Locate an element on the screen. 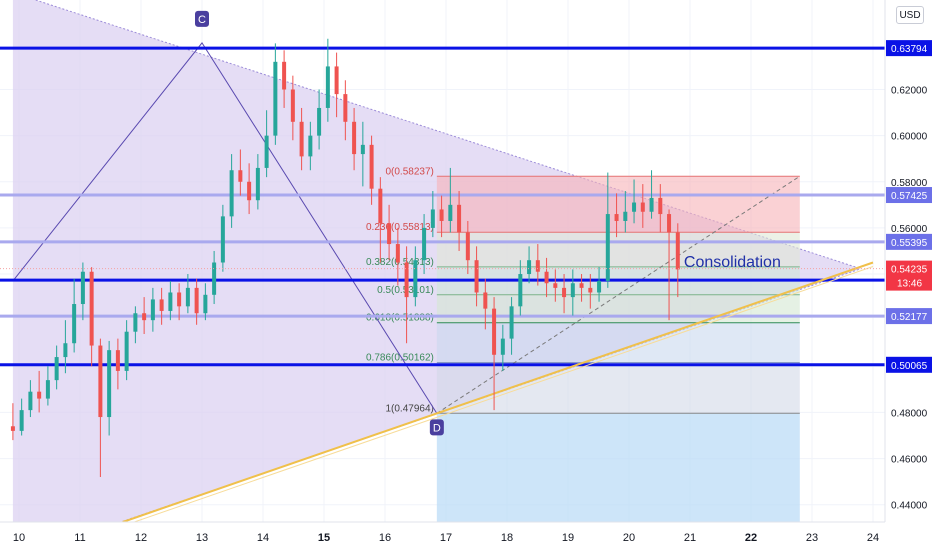  currency-selector-button: USD is located at coordinates (910, 15).